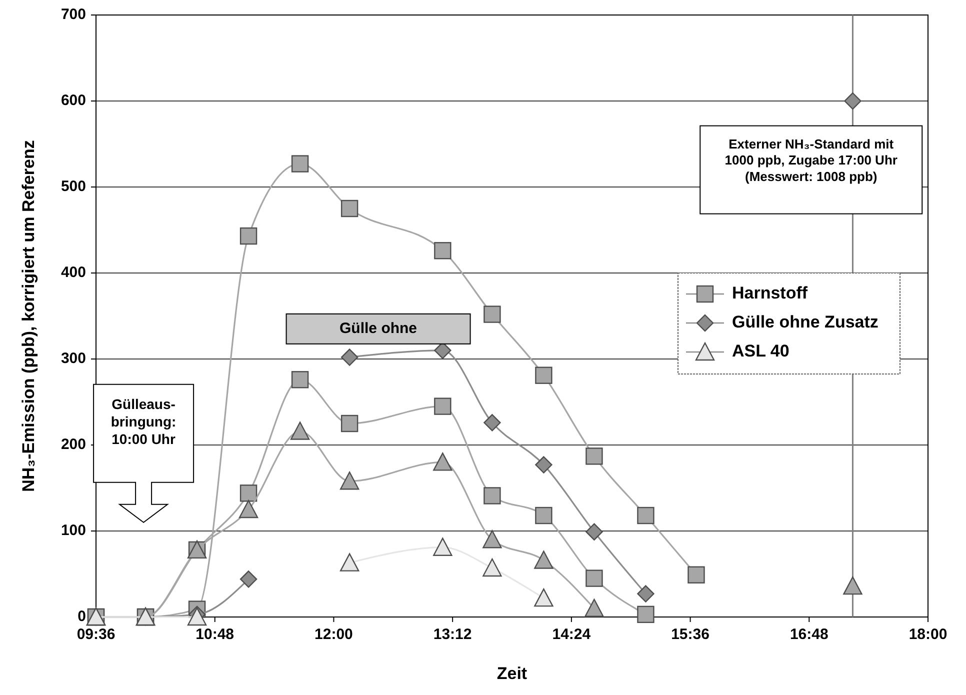  Describe the element at coordinates (73, 100) in the screenshot. I see `y-tick-label: 600` at that location.